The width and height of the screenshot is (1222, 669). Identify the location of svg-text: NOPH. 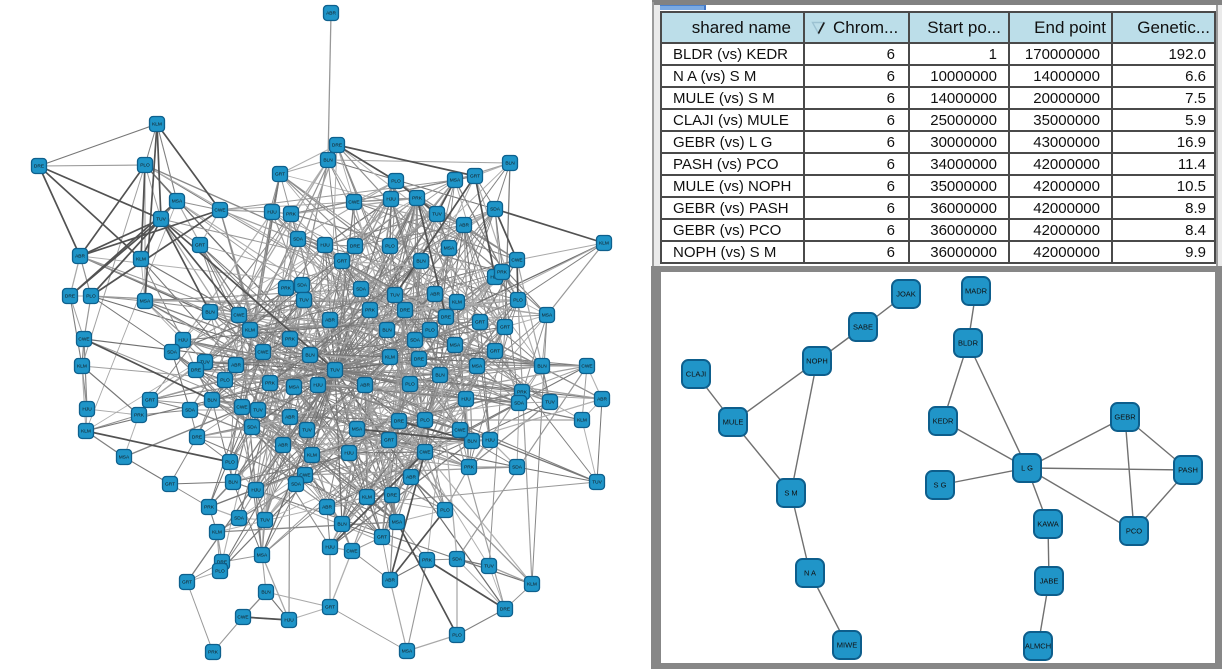
(817, 361).